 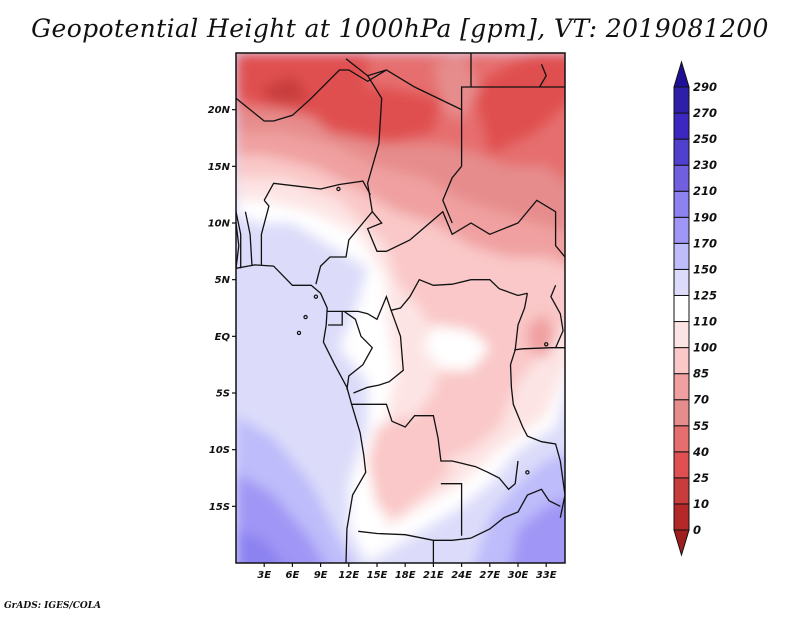 I want to click on lon-tick-label: 30E, so click(x=518, y=575).